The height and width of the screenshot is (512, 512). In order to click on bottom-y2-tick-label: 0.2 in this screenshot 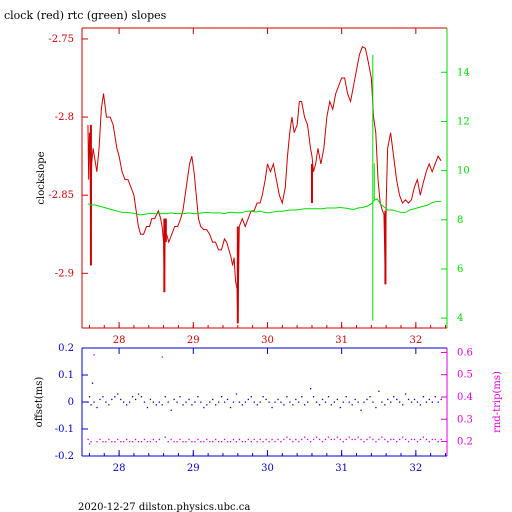, I will do `click(465, 442)`.